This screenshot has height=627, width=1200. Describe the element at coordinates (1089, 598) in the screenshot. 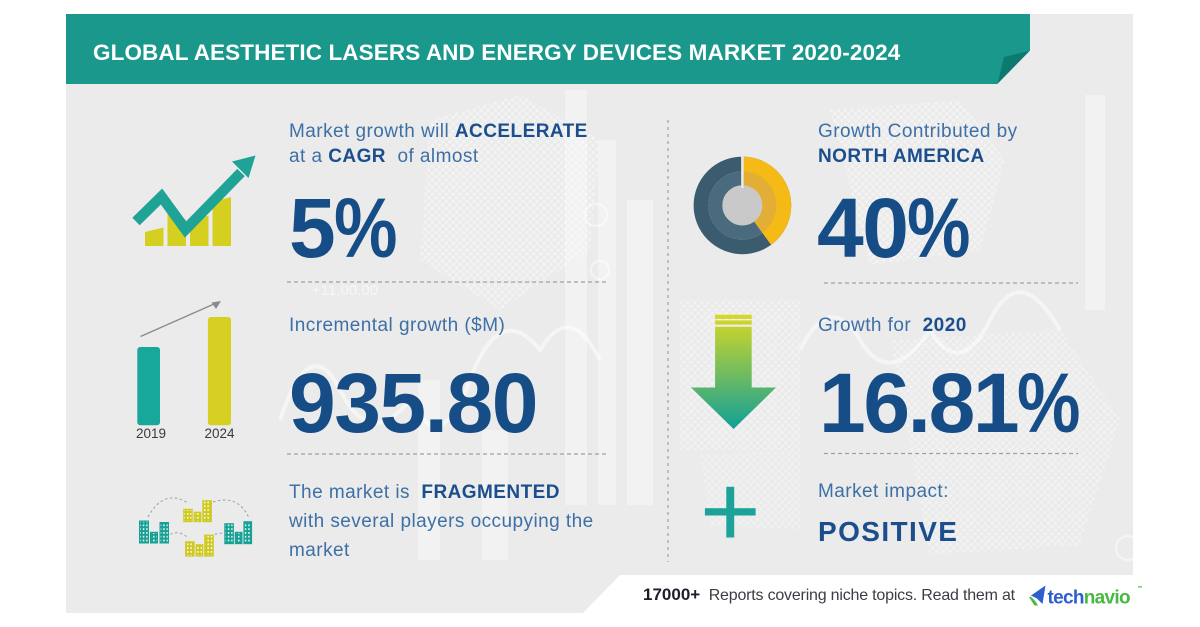

I see `svg-text: technavio` at that location.